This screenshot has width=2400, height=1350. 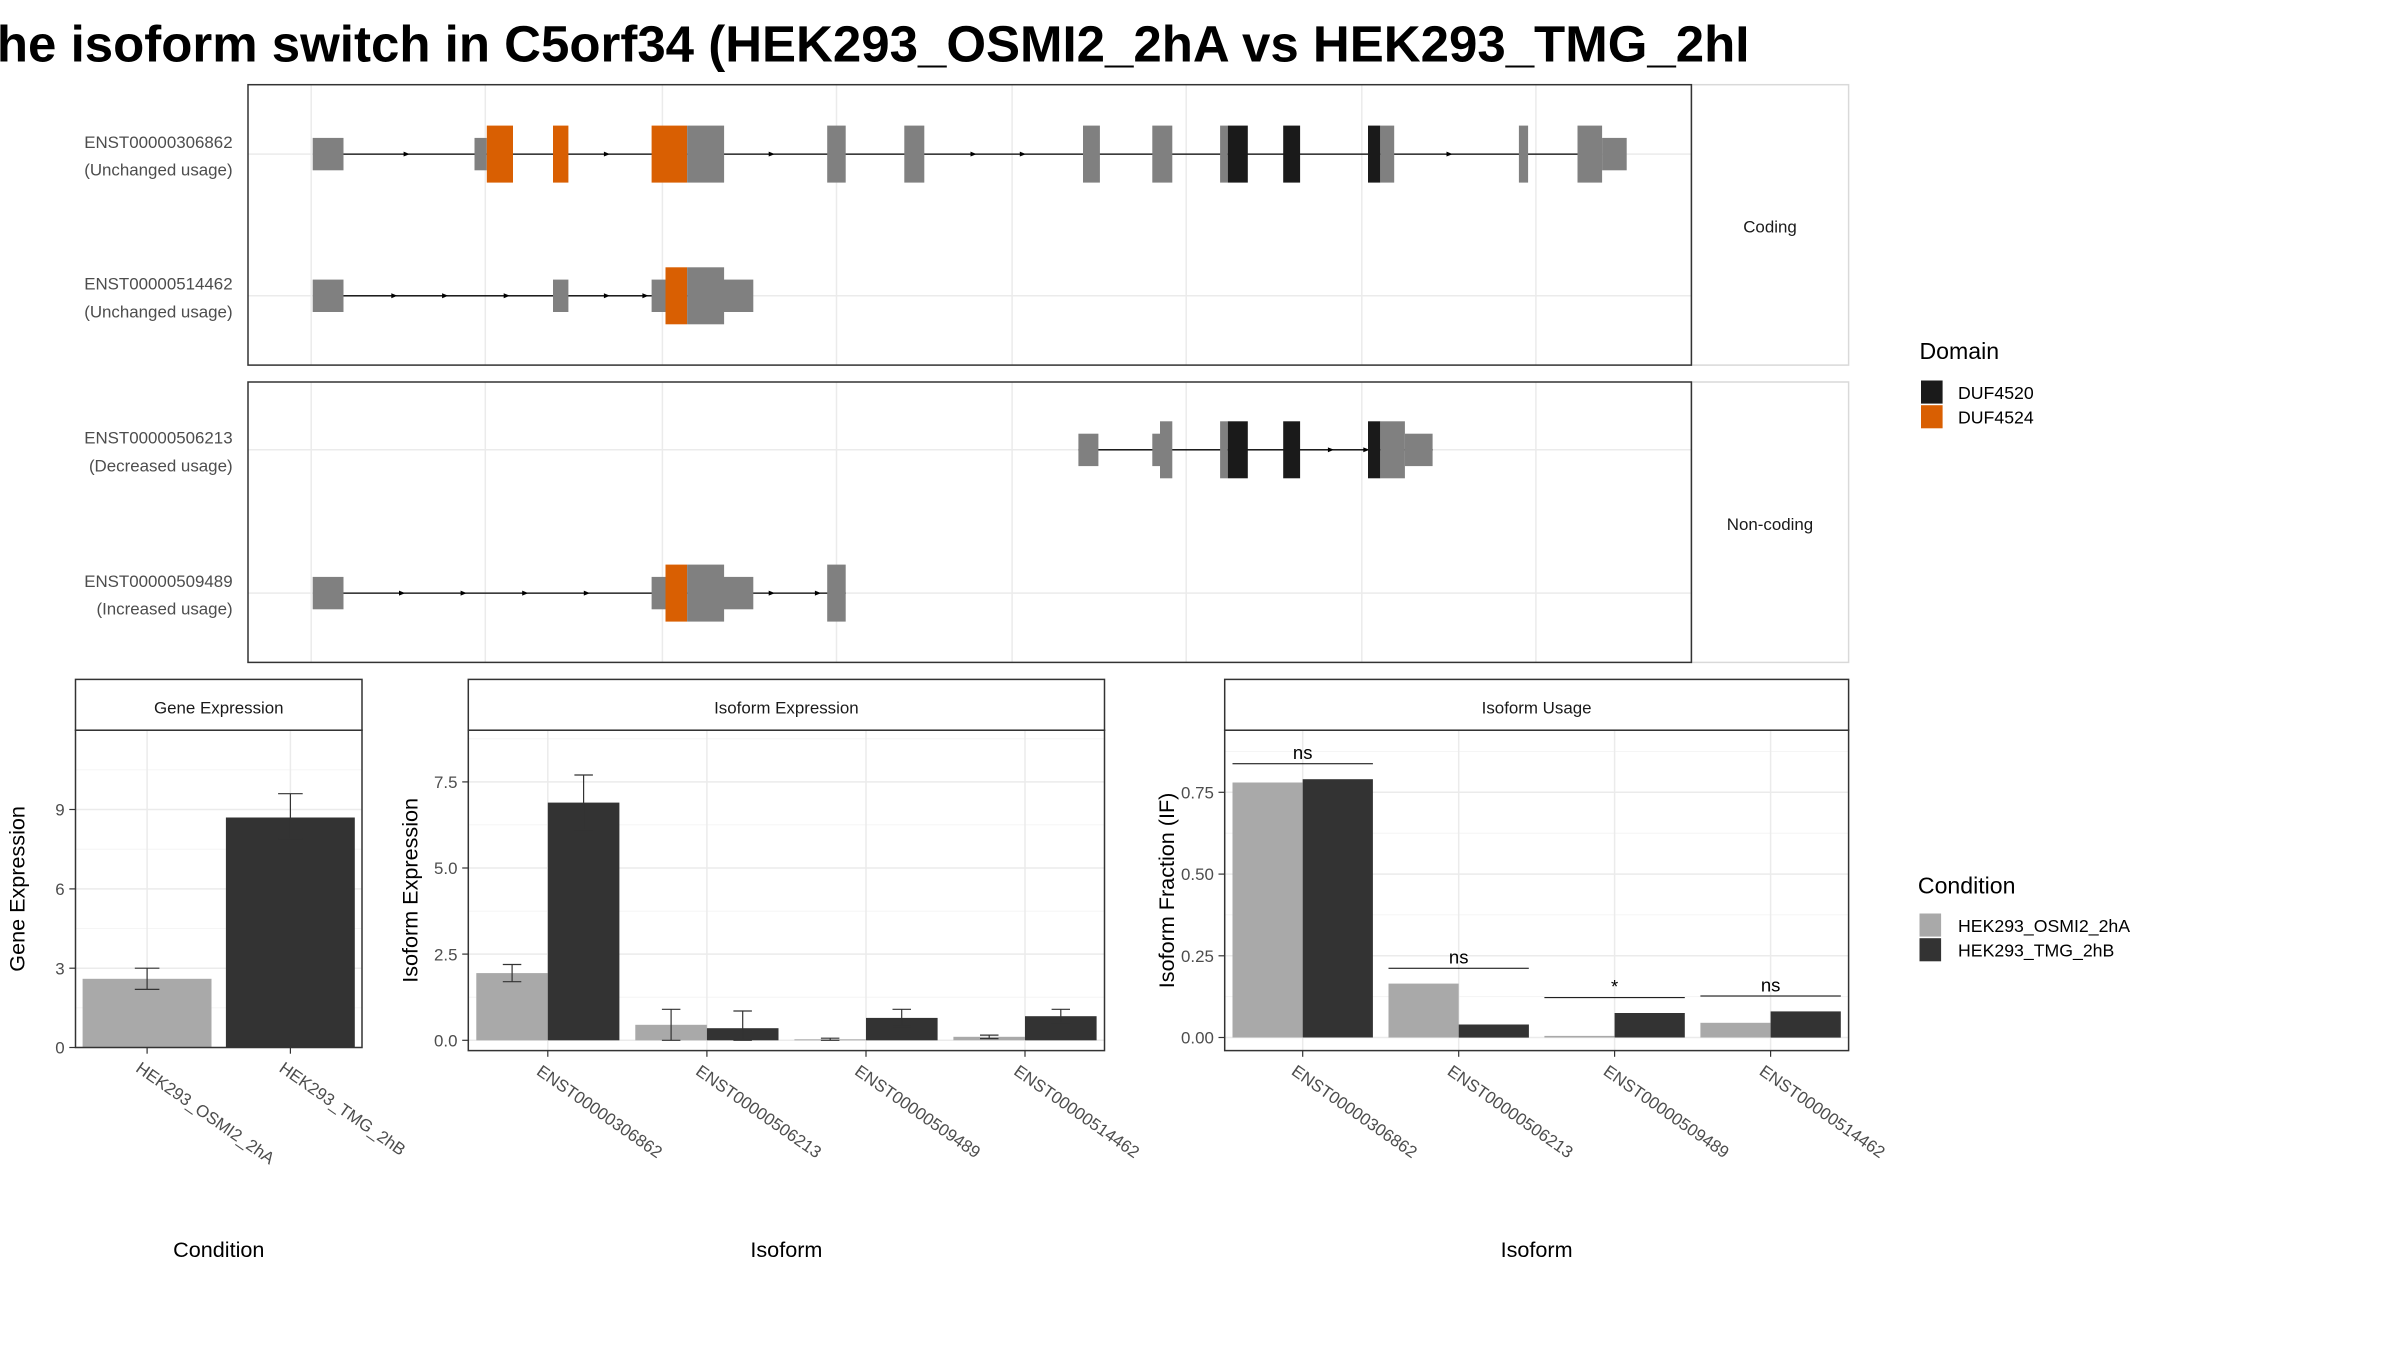 What do you see at coordinates (147, 1013) in the screenshot?
I see `bar-hek293_osmi2_2ha` at bounding box center [147, 1013].